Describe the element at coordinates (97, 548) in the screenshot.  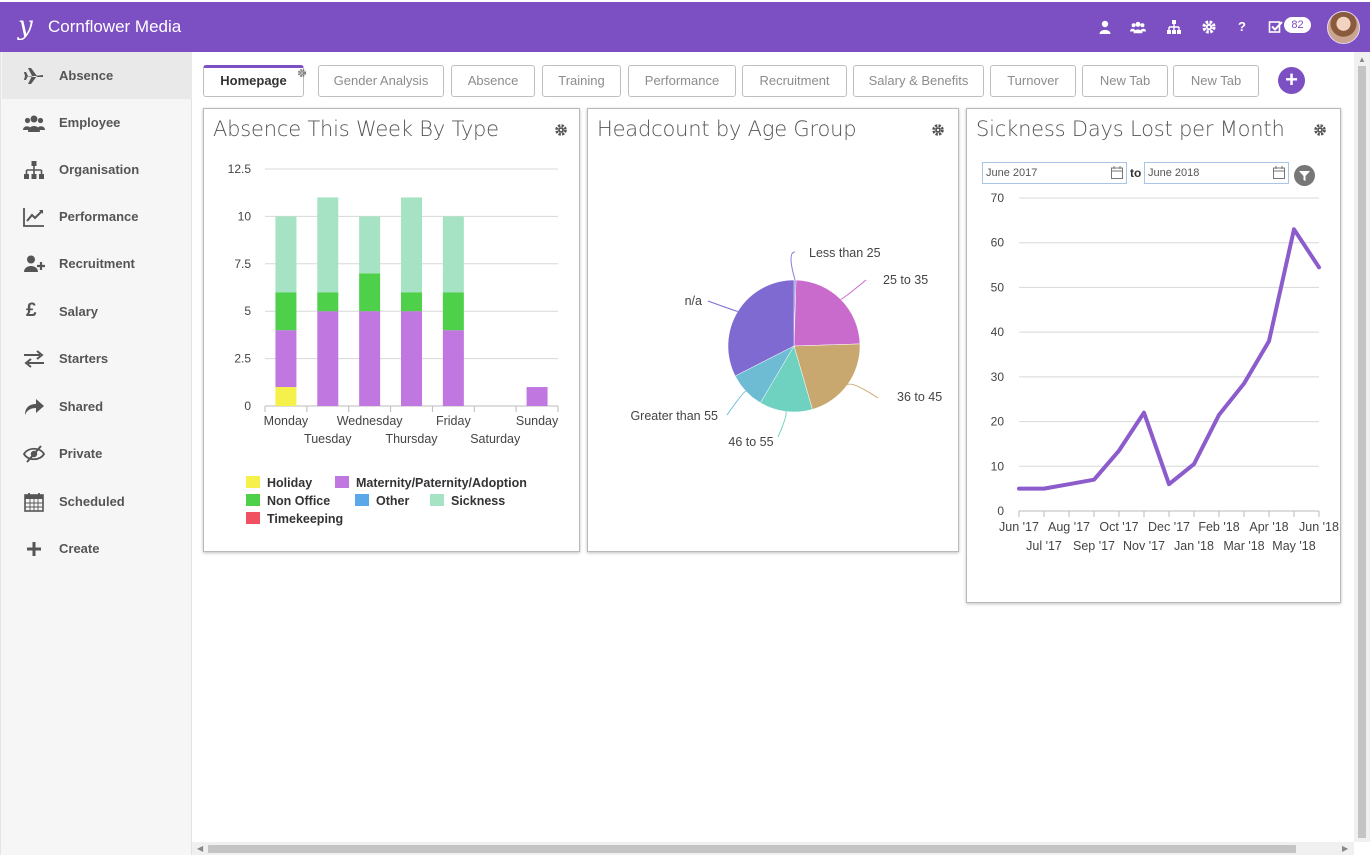
I see `sidebar-item-create: Create` at that location.